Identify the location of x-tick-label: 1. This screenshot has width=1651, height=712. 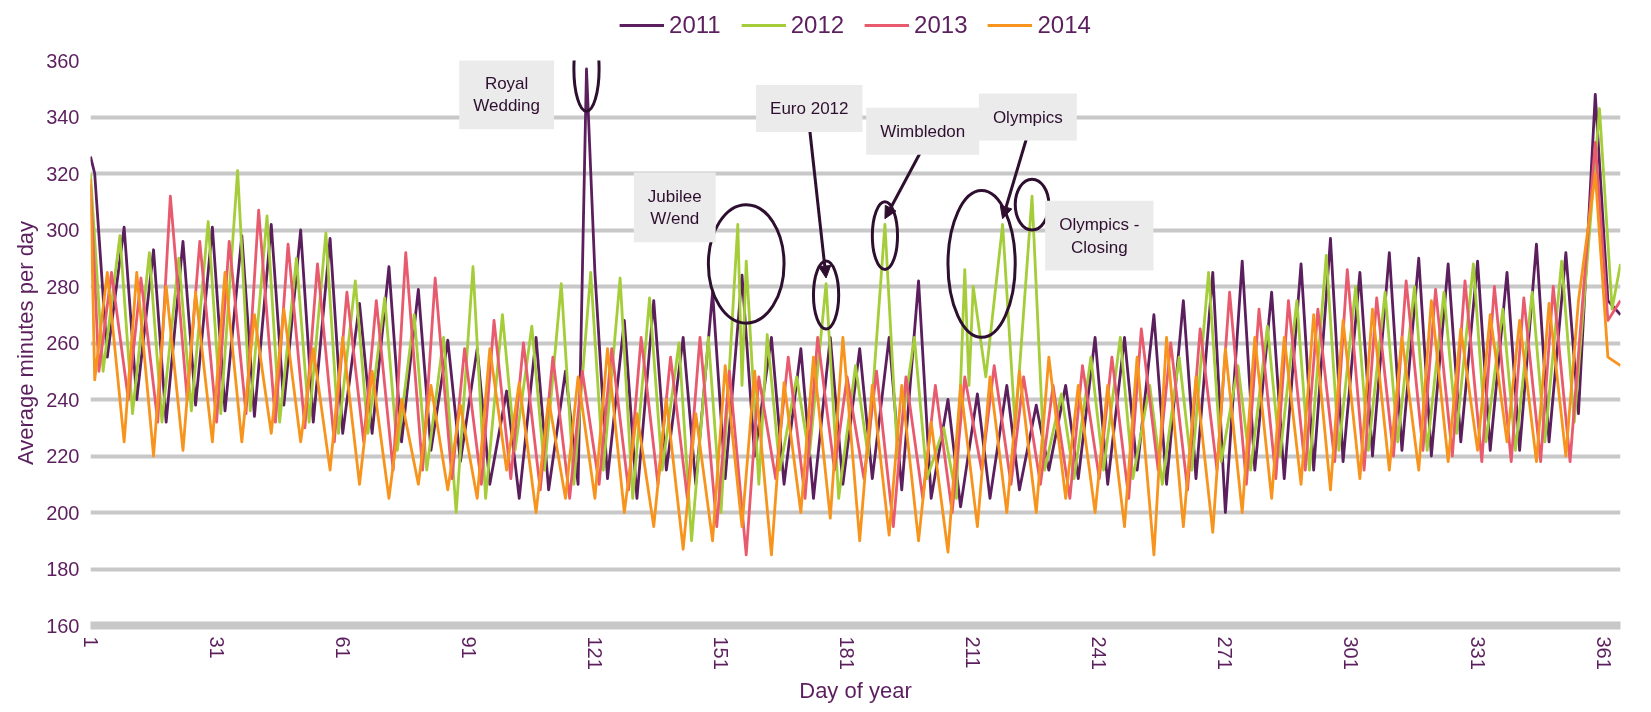
(90, 642).